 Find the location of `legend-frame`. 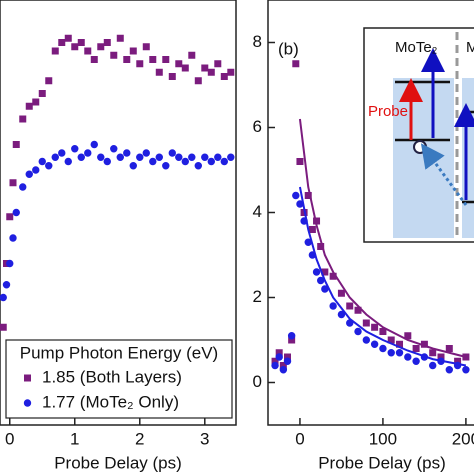

legend-frame is located at coordinates (119, 379).